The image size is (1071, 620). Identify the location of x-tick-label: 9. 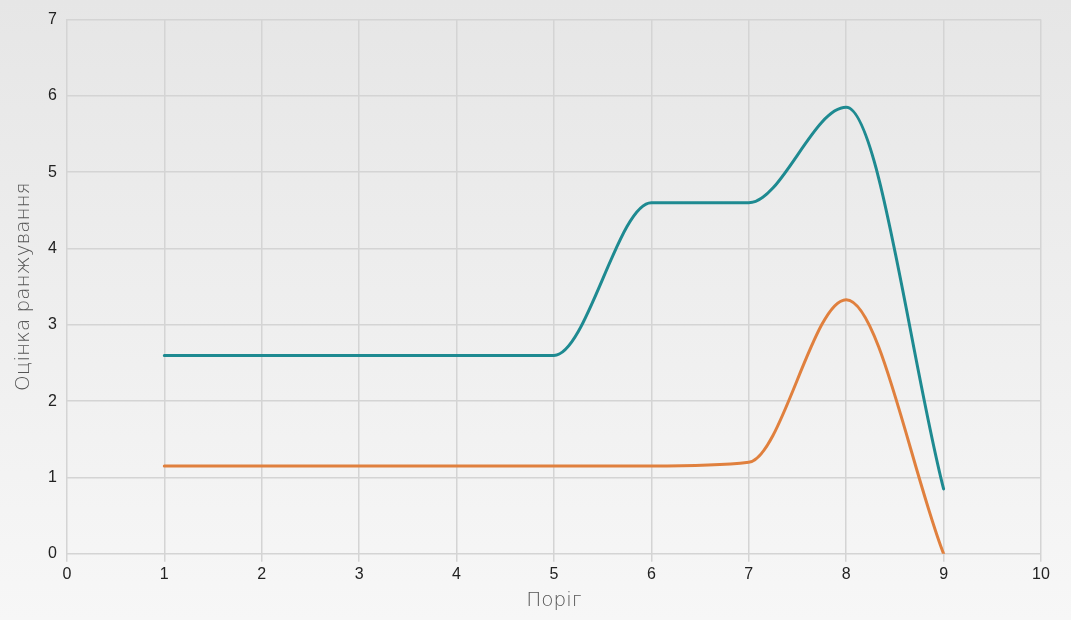
(944, 573).